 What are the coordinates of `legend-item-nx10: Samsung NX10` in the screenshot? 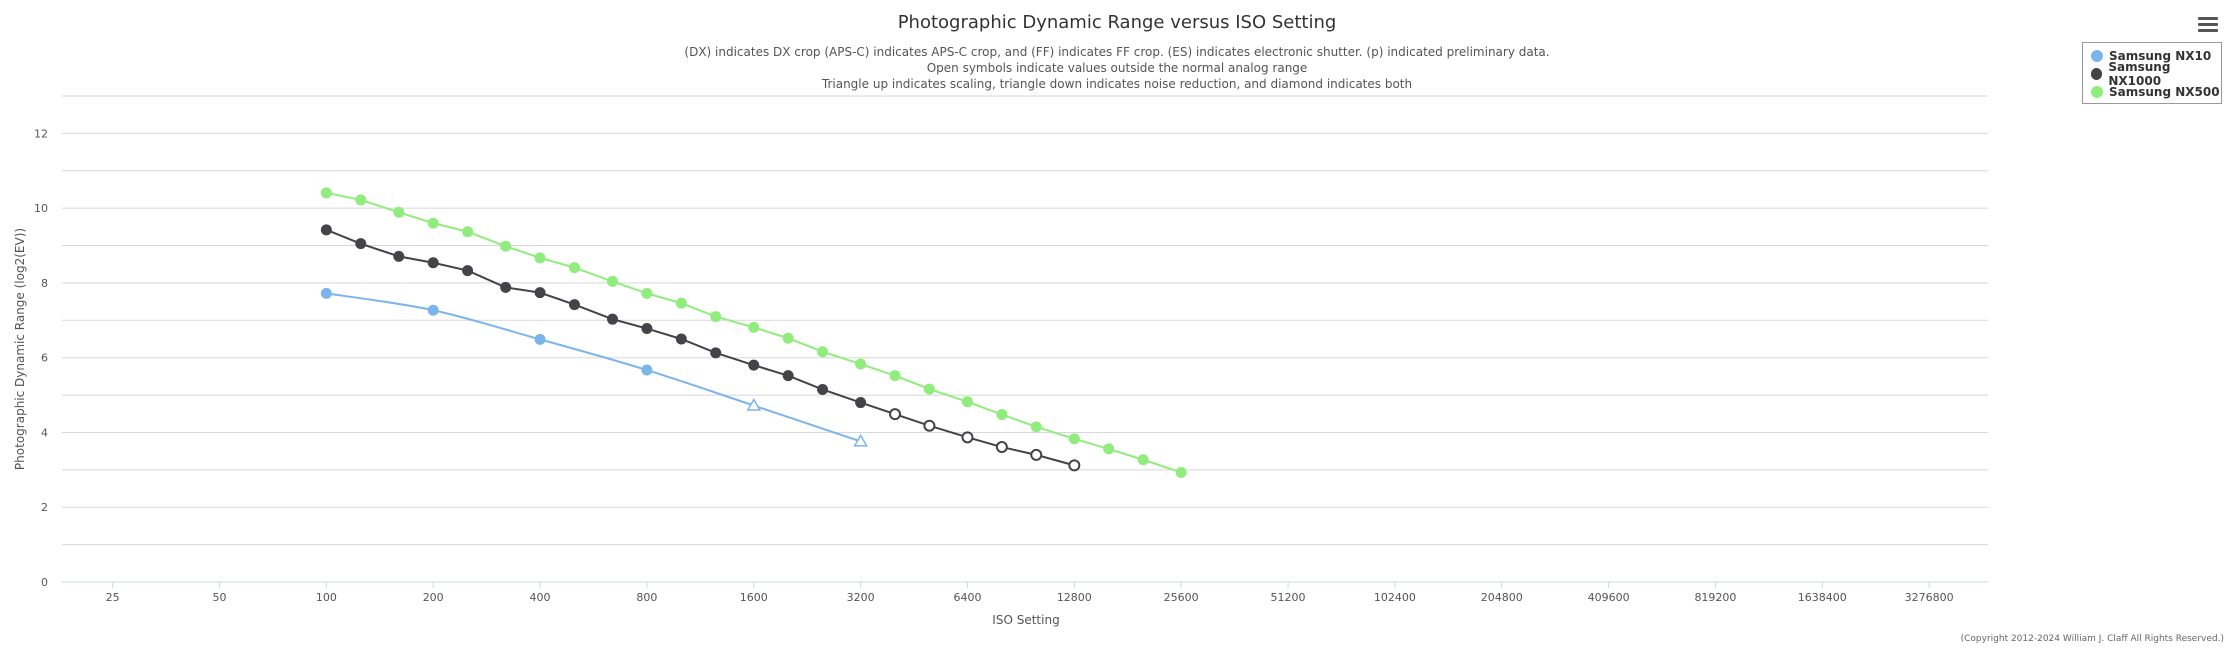 It's located at (2151, 55).